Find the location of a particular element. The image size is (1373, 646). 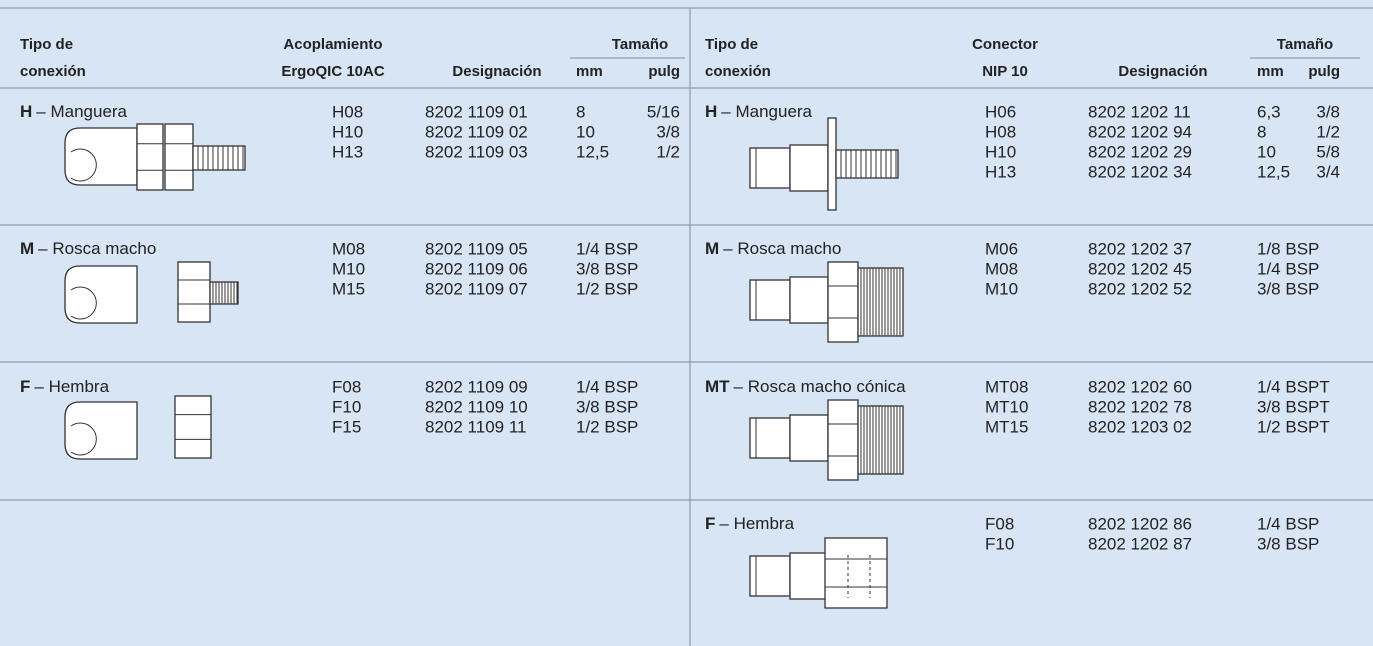

header-label: mm is located at coordinates (1270, 71).